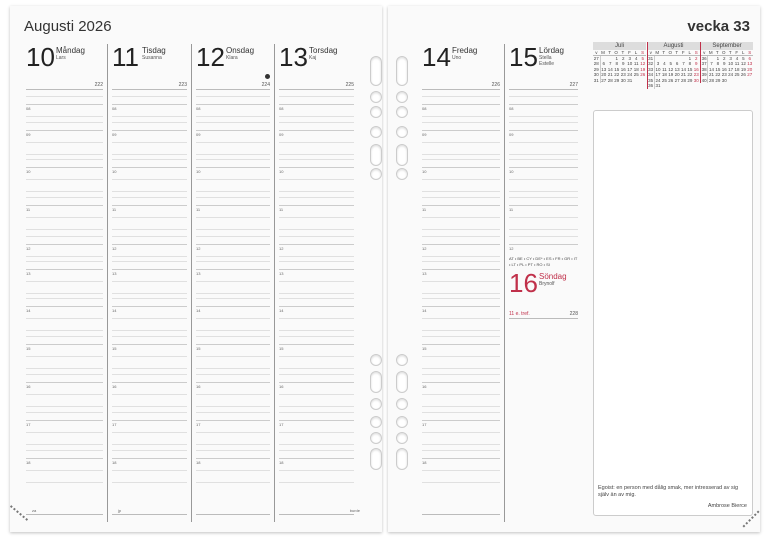  Describe the element at coordinates (461, 283) in the screenshot. I see `day-column: 14 Fredag Uno 226 08 09 10 11 12 13 14 15 16 17 18` at that location.